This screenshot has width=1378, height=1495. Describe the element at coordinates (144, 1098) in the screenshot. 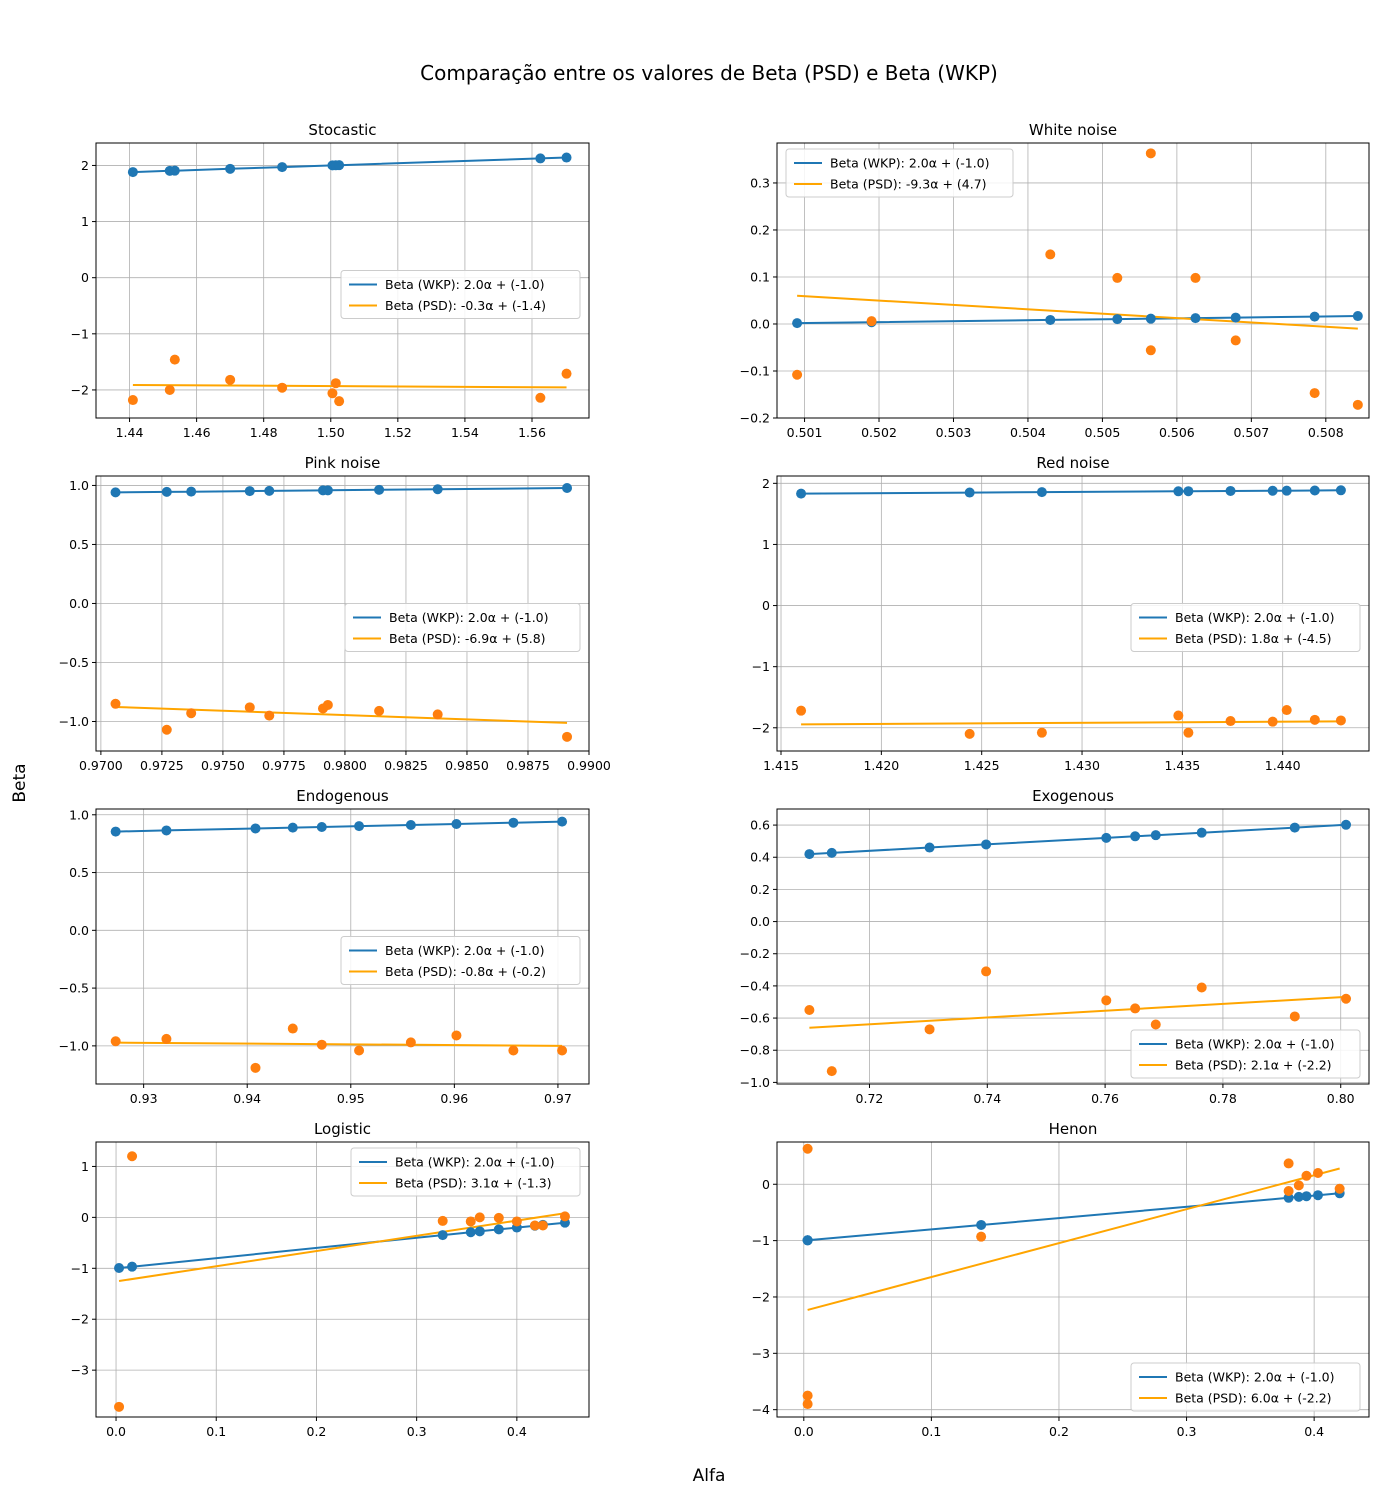

I see `x-tick-label: 0.93` at that location.